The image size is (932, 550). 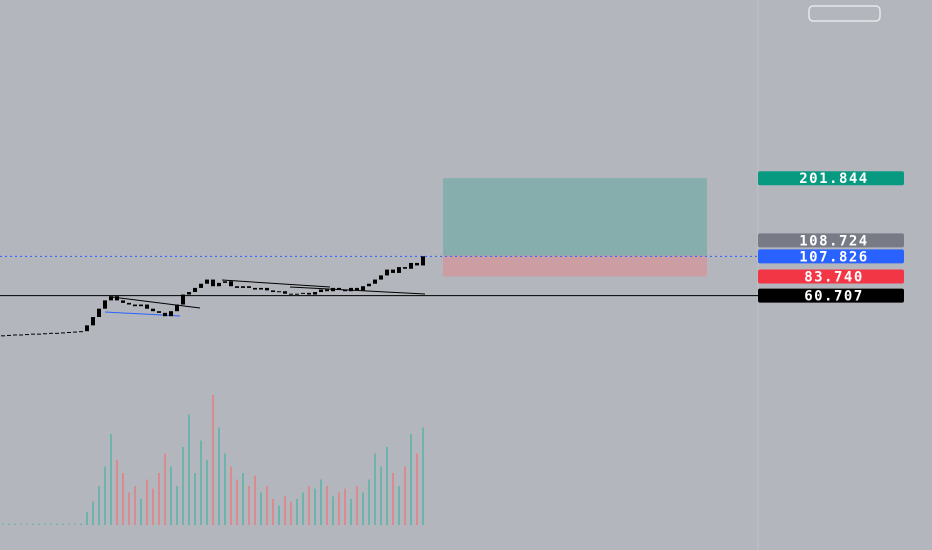 What do you see at coordinates (834, 297) in the screenshot?
I see `price-label: 60.707` at bounding box center [834, 297].